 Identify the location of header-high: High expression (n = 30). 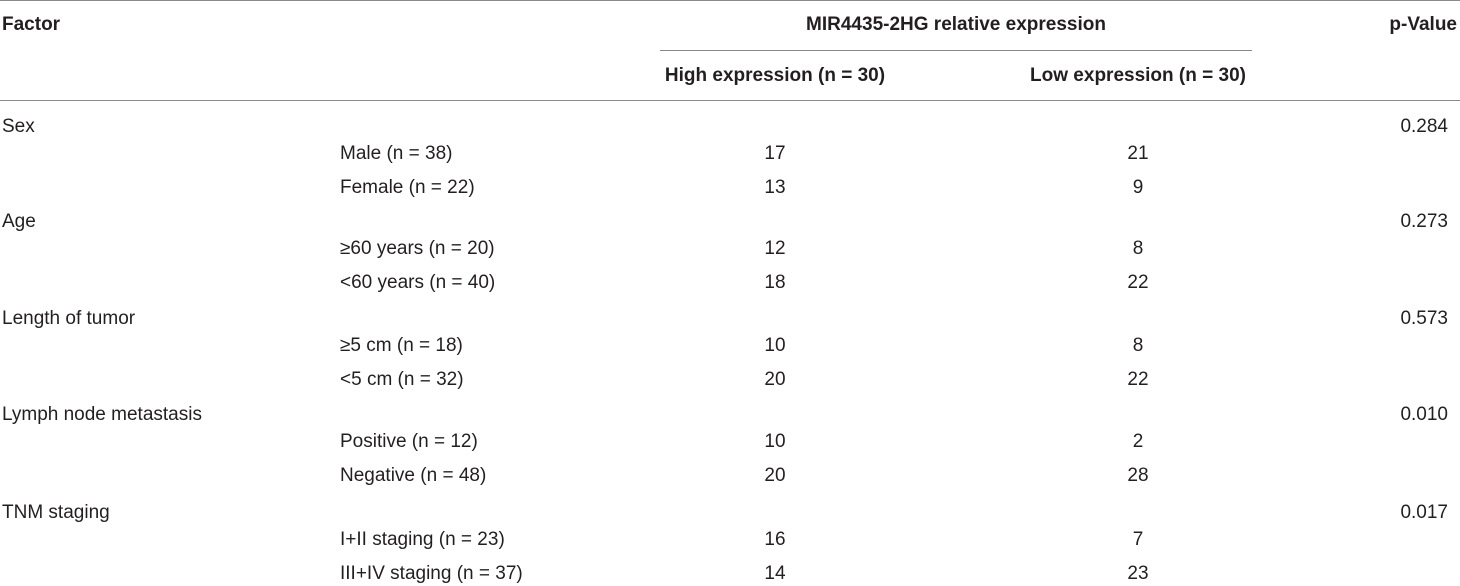
(775, 75).